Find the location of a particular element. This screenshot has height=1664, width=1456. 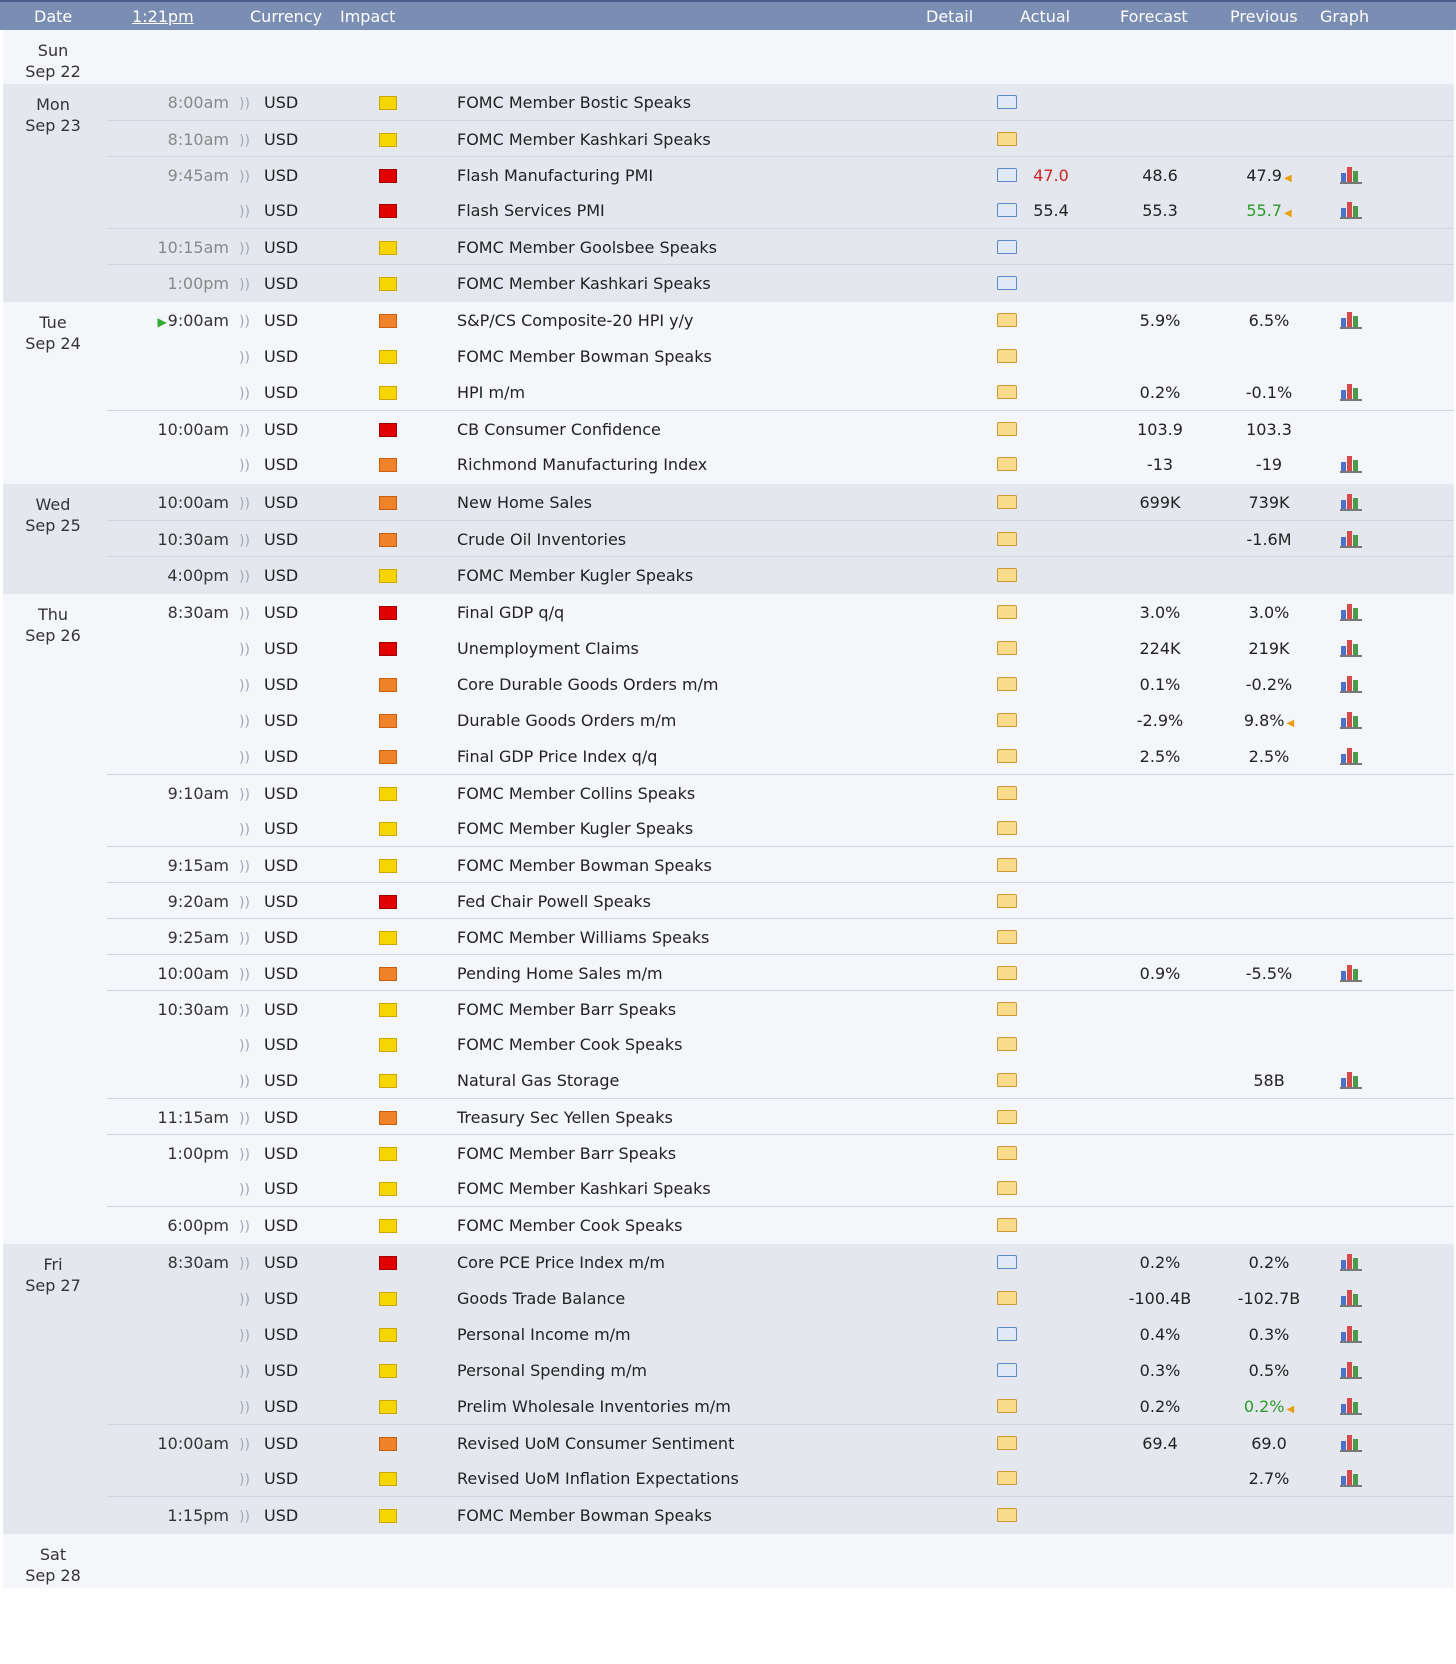

event-row: )) USD FOMC Member Kashkari Speaks is located at coordinates (780, 1188).